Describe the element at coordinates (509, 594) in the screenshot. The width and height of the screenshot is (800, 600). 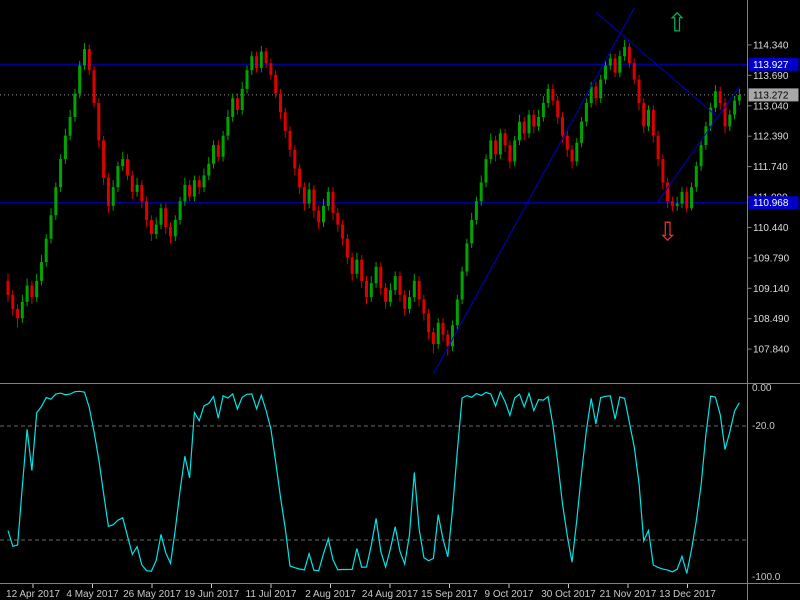
I see `time-axis-label: 9 Oct 2017` at that location.